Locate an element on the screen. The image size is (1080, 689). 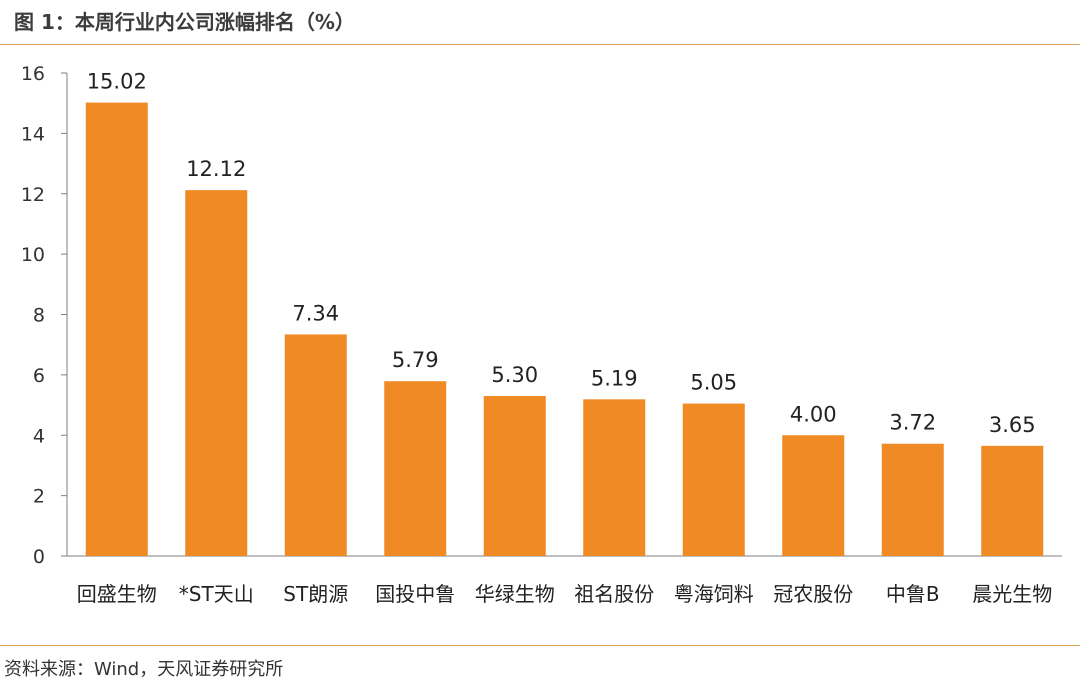
chart-title: 图 1：本周行业内公司涨幅排名（%） is located at coordinates (184, 22).